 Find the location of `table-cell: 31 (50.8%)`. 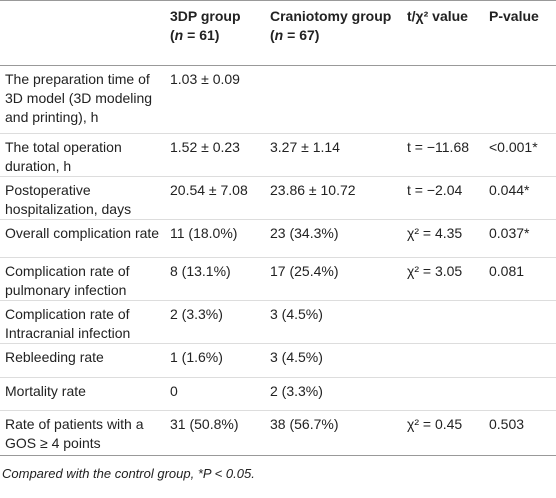

table-cell: 31 (50.8%) is located at coordinates (204, 424).